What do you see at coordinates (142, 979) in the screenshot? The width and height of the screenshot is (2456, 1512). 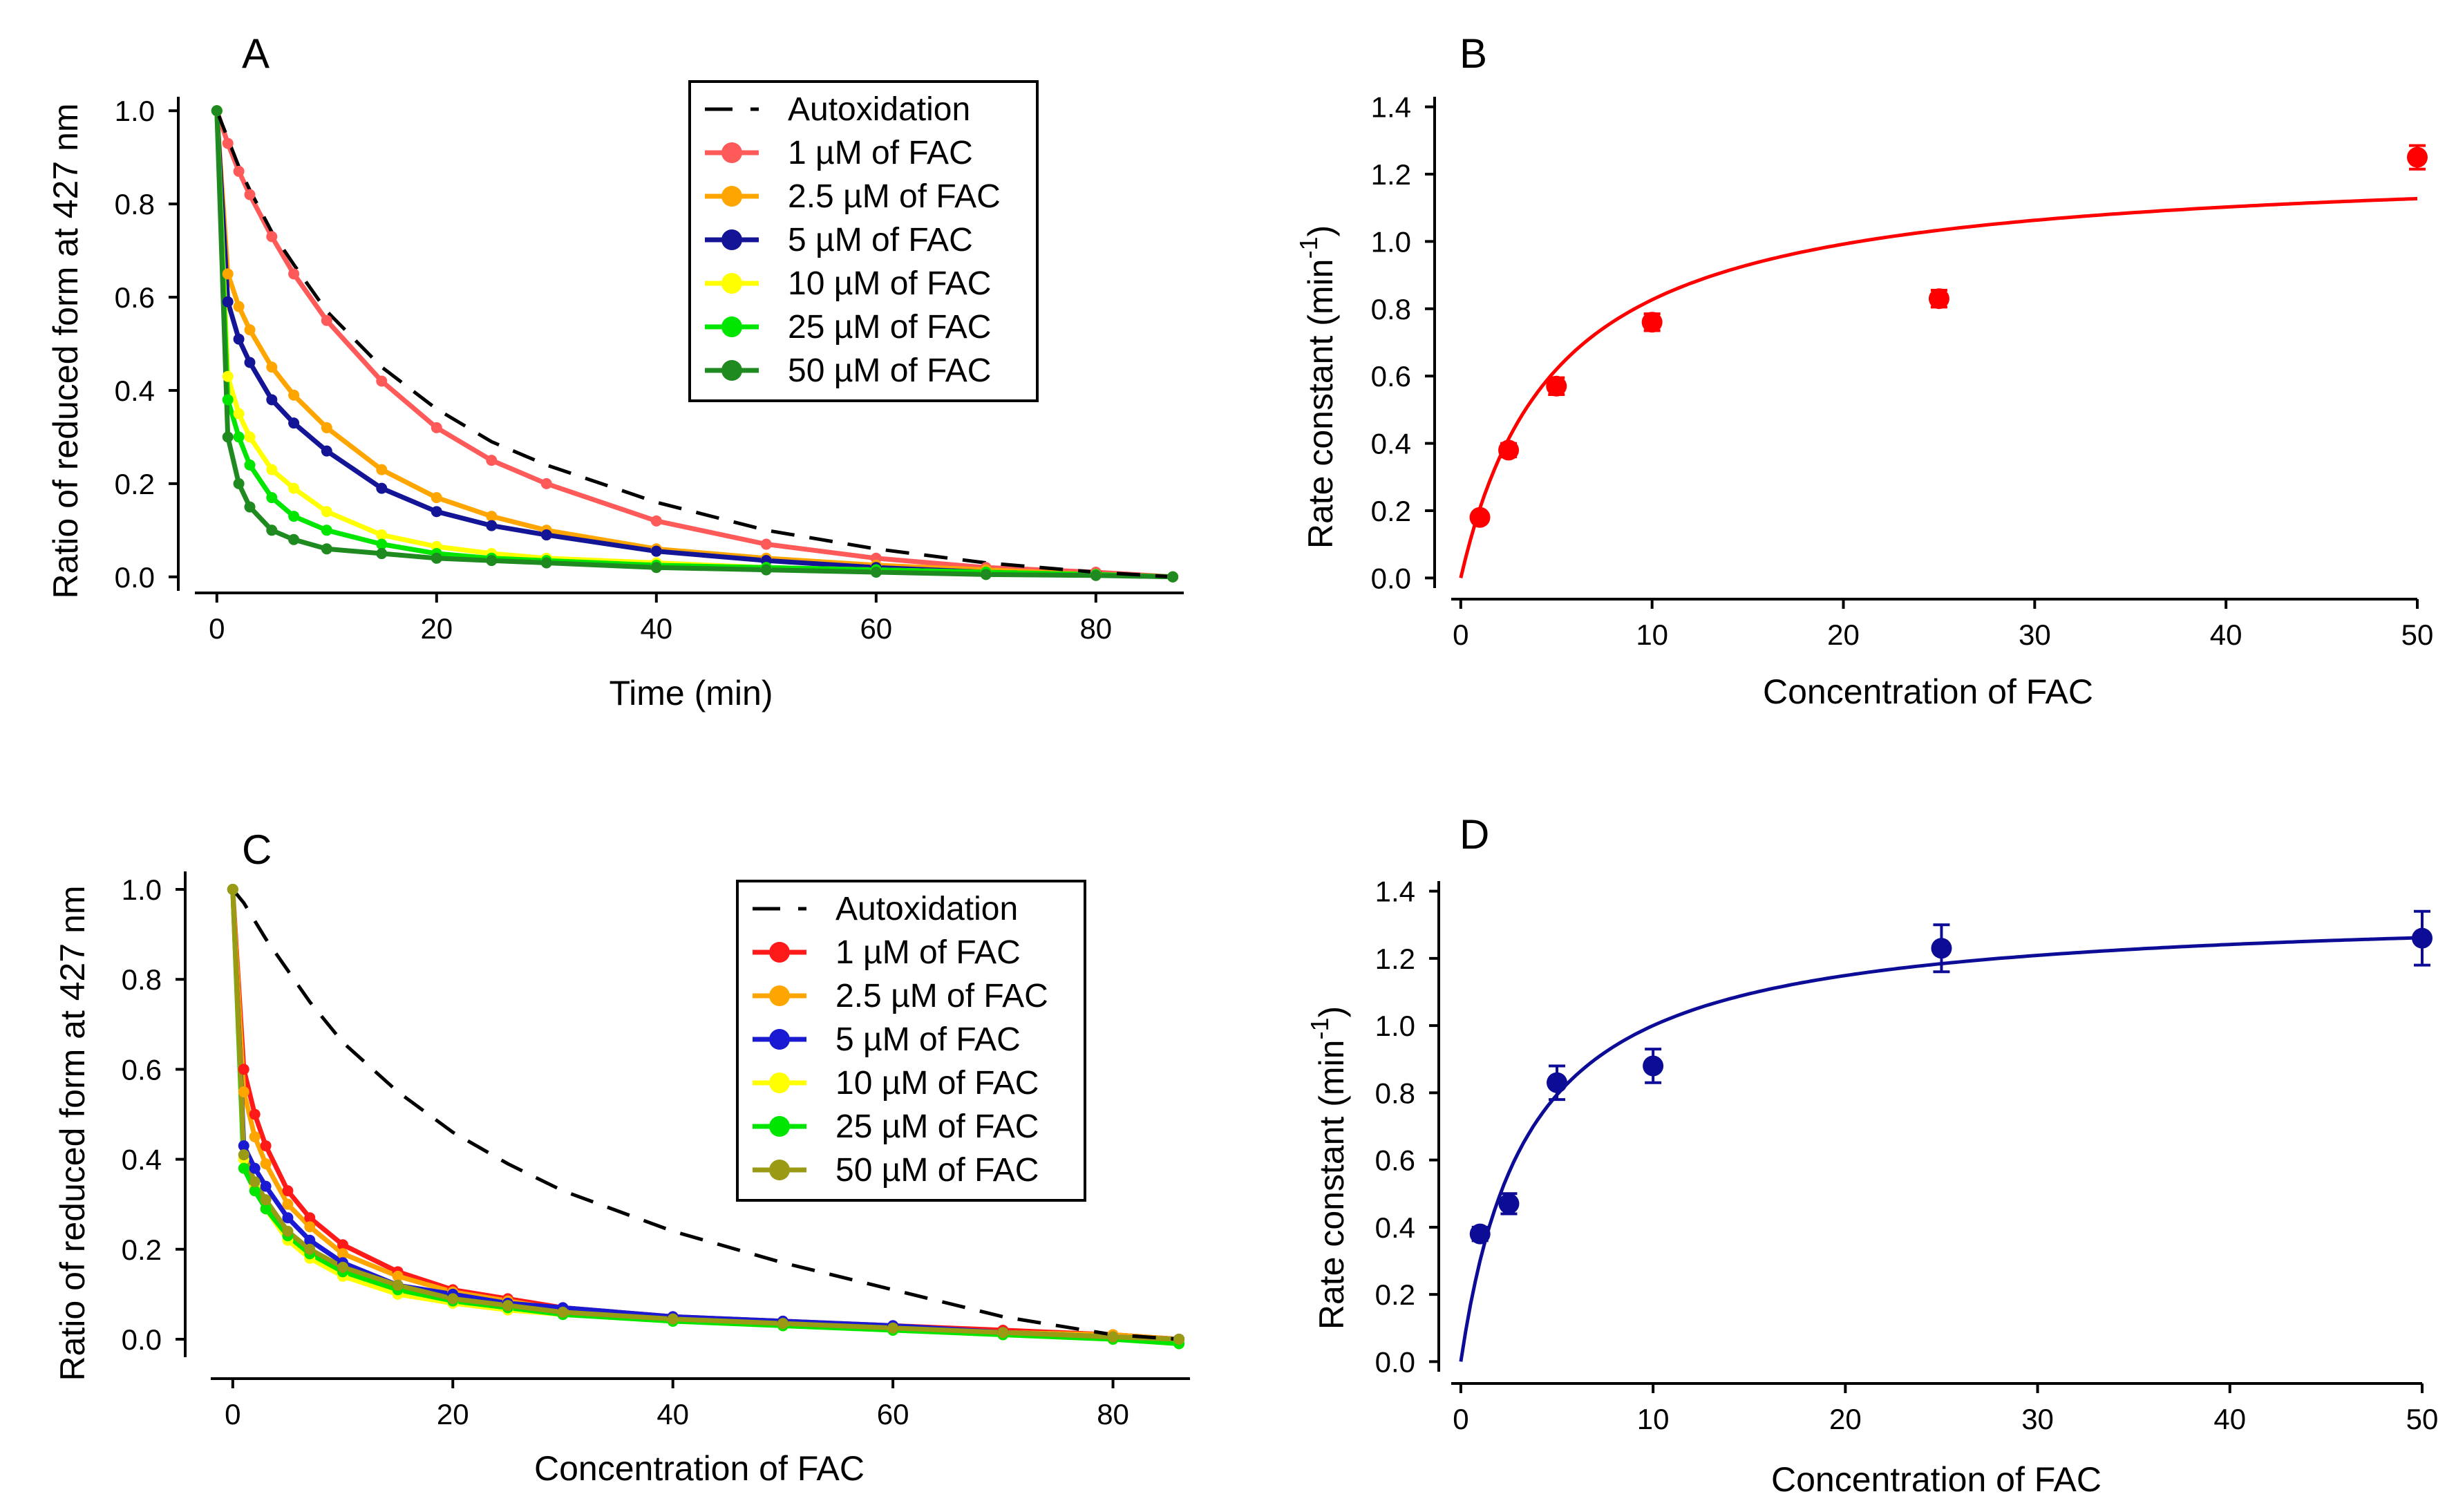 I see `C-y-tick-label: 0.8` at bounding box center [142, 979].